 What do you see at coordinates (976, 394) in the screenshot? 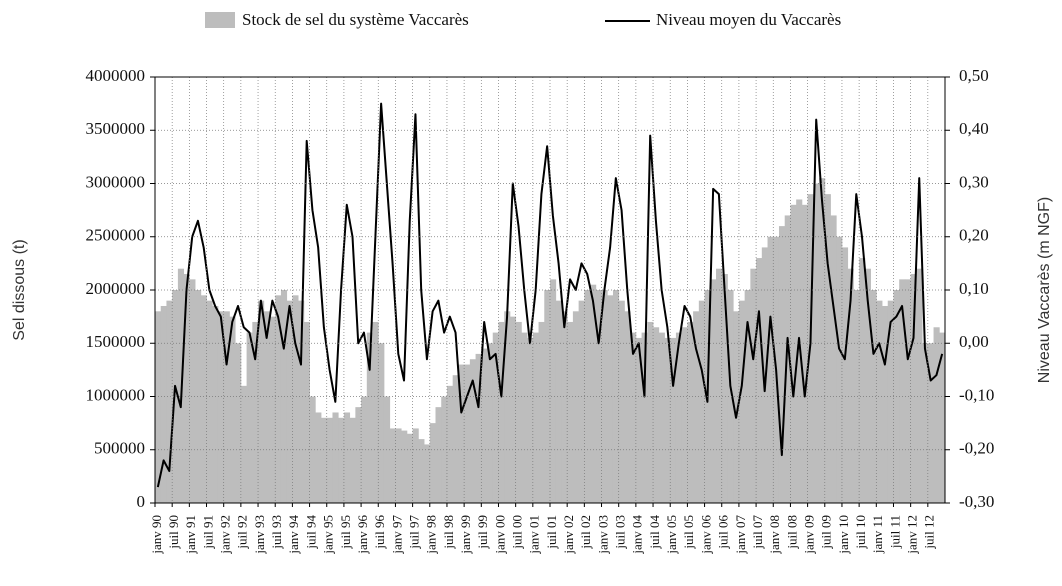
I see `y2-tick-label: -0,10` at bounding box center [976, 394].